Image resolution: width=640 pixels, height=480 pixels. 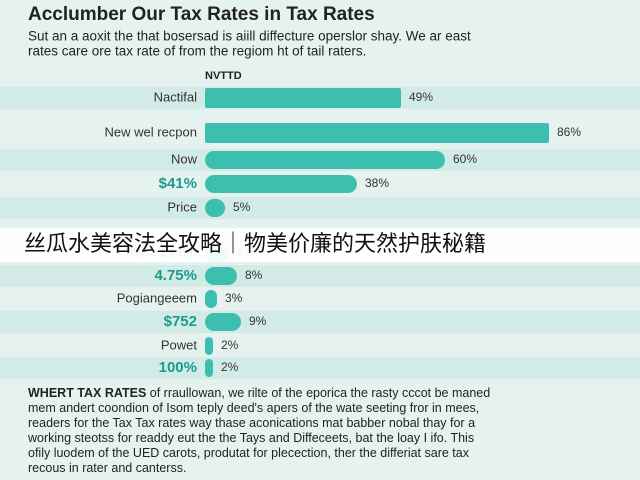 What do you see at coordinates (377, 183) in the screenshot?
I see `value-label: 38%` at bounding box center [377, 183].